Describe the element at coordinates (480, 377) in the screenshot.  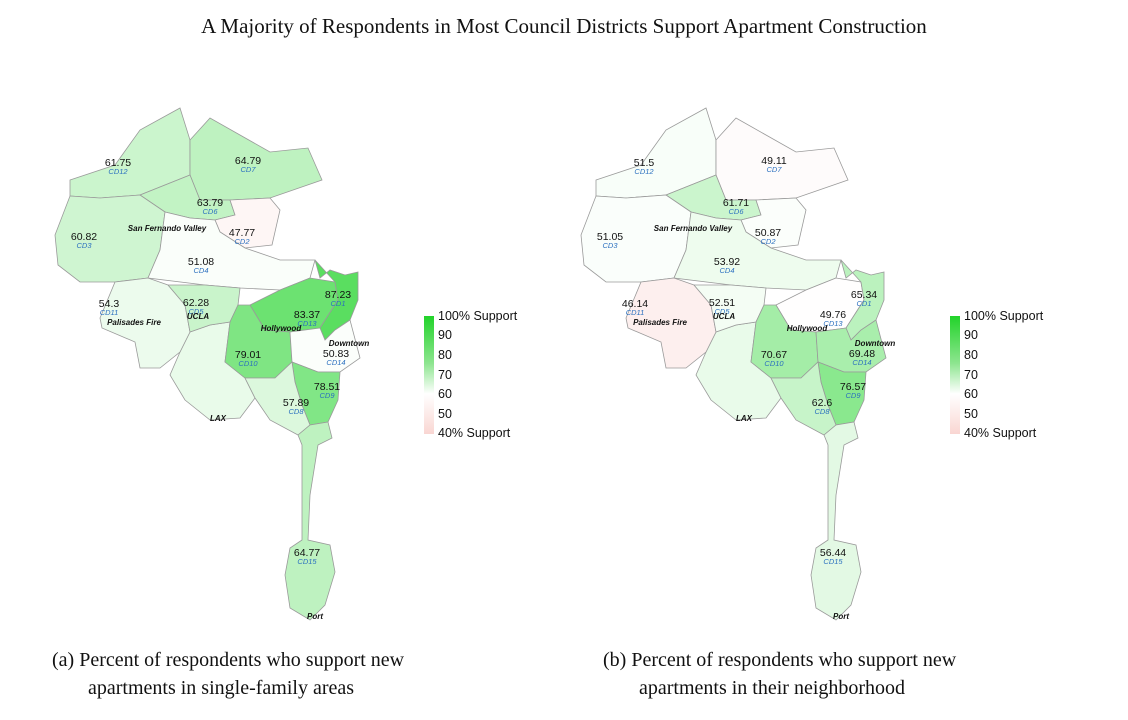
I see `color-legend-a: 100% Support 90 80 70 60 50 40% Support` at that location.